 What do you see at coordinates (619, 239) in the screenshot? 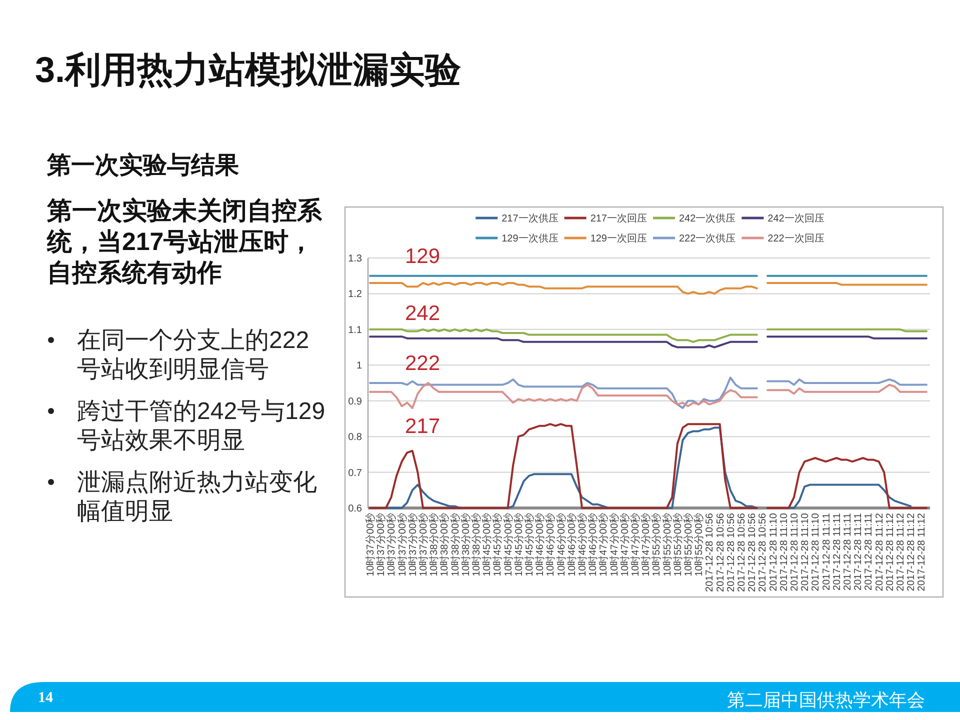
I see `legend-label: 129一次回压` at bounding box center [619, 239].